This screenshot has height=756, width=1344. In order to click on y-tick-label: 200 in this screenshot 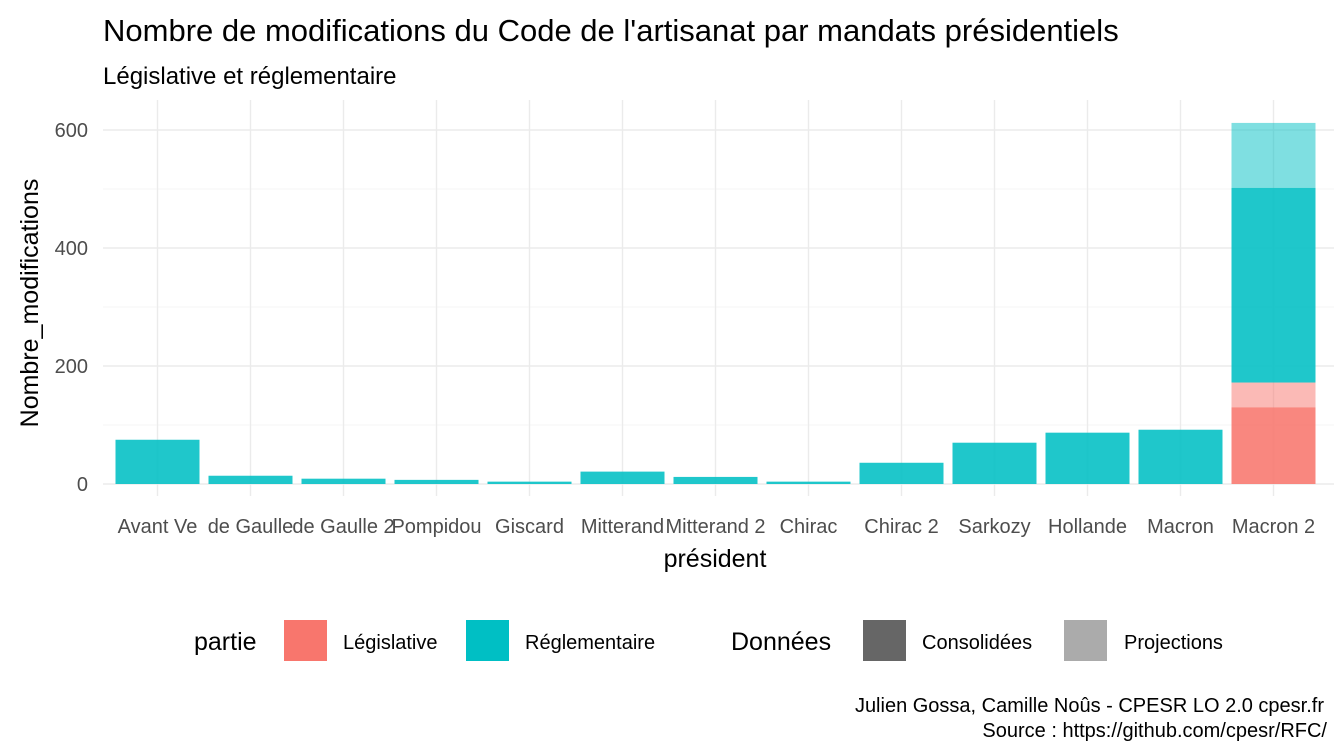, I will do `click(71, 367)`.